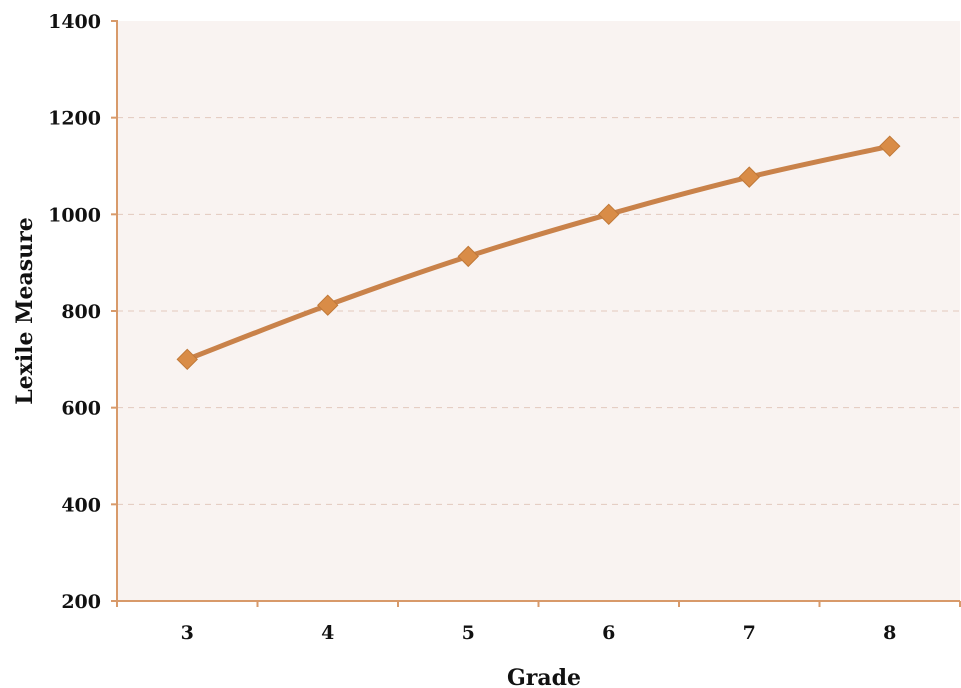 The image size is (961, 688). Describe the element at coordinates (81, 505) in the screenshot. I see `y-tick-label: 400` at that location.